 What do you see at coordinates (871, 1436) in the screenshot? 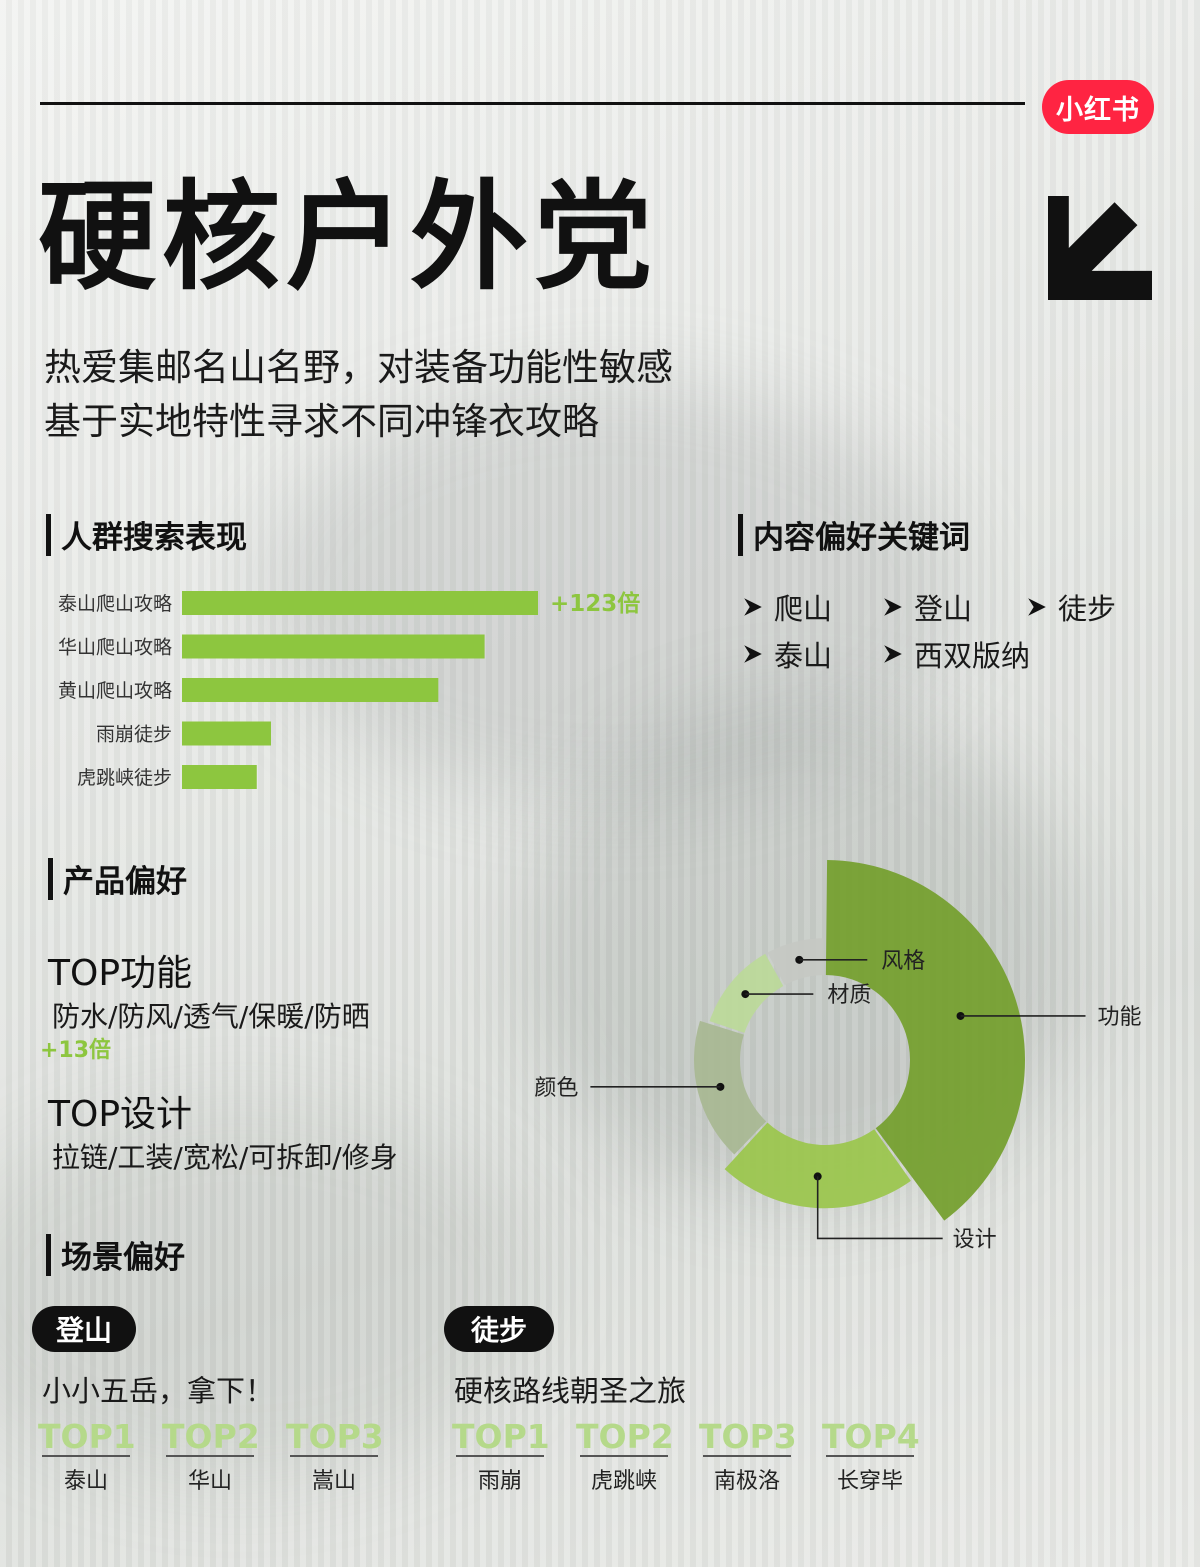
I see `rank-label: TOP4` at bounding box center [871, 1436].